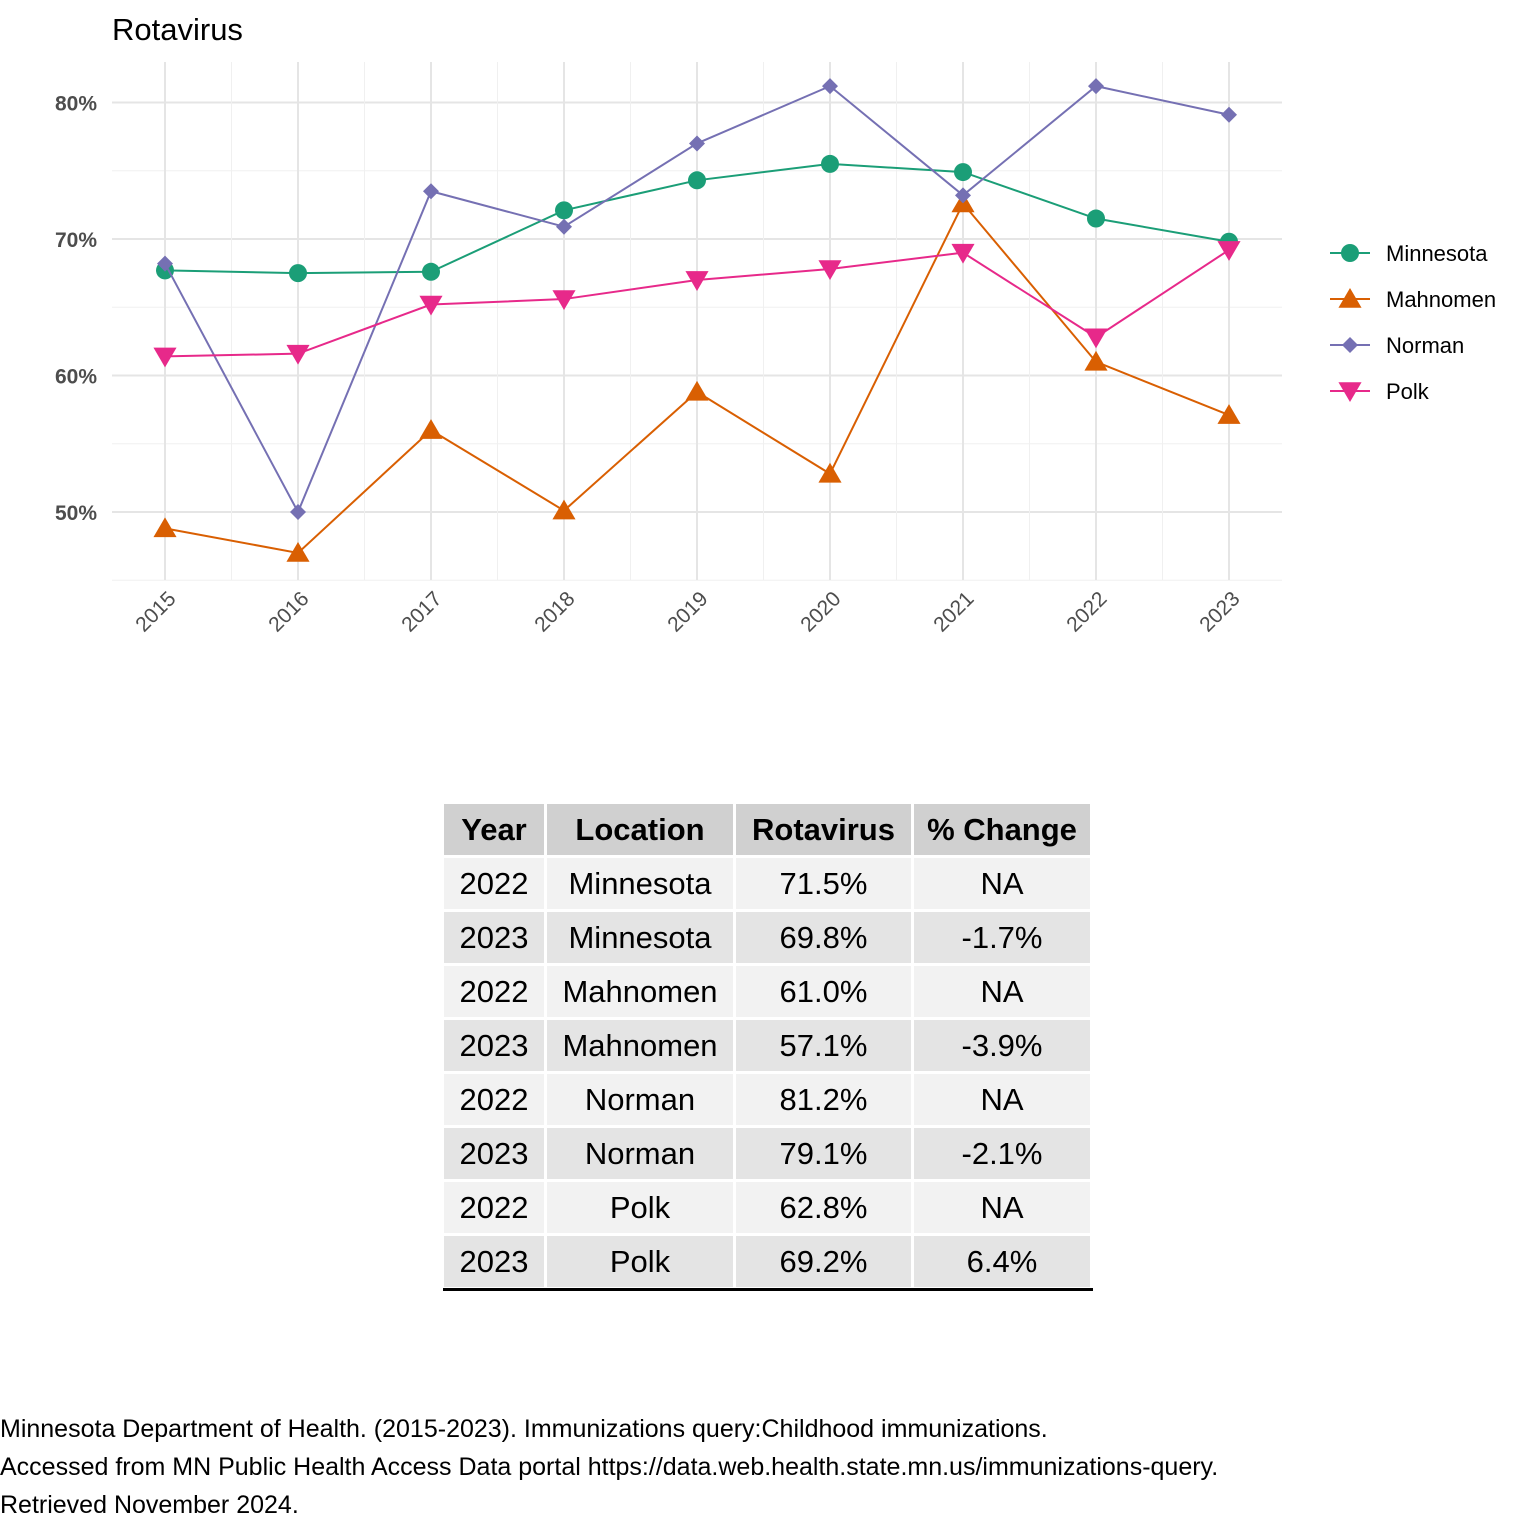 The height and width of the screenshot is (1536, 1536). What do you see at coordinates (1425, 345) in the screenshot?
I see `legend-label: Norman` at bounding box center [1425, 345].